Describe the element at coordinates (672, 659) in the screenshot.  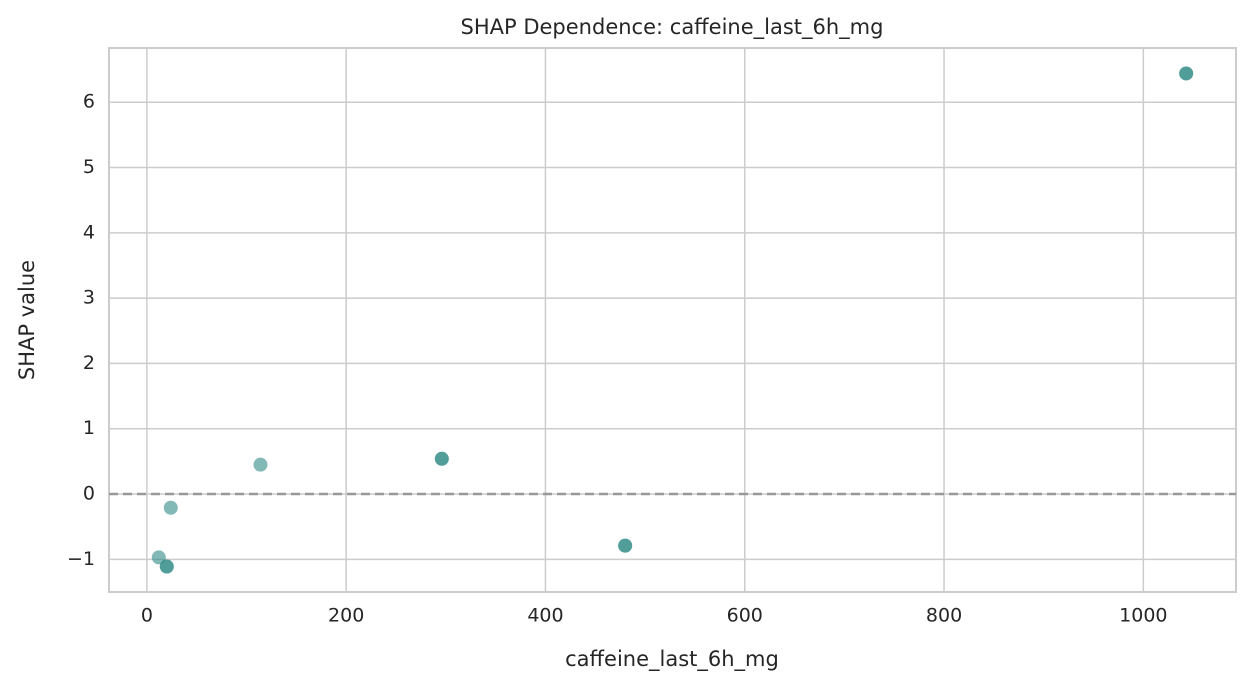
I see `x-axis-label: caffeine_last_6h_mg` at that location.